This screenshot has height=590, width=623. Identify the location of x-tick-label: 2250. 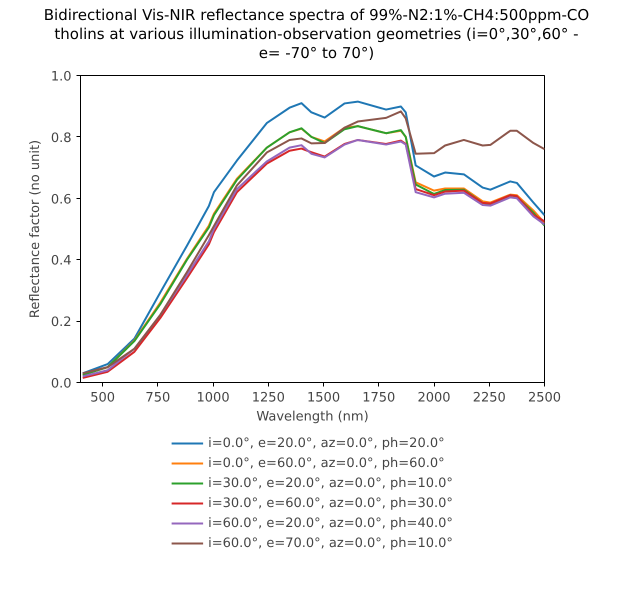
(489, 398).